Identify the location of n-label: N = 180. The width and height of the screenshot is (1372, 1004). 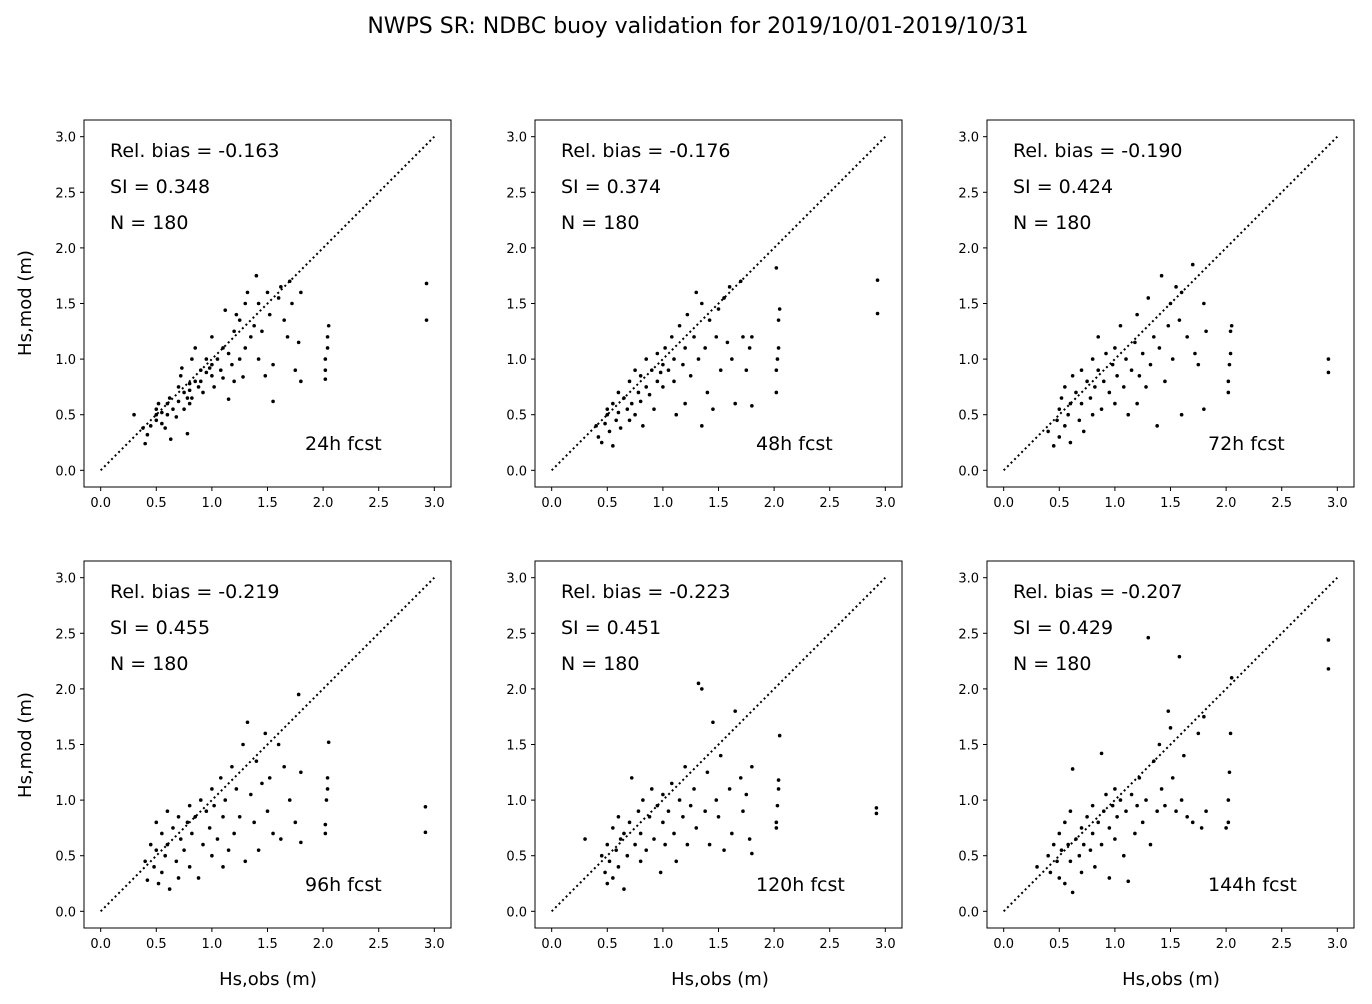
(600, 664).